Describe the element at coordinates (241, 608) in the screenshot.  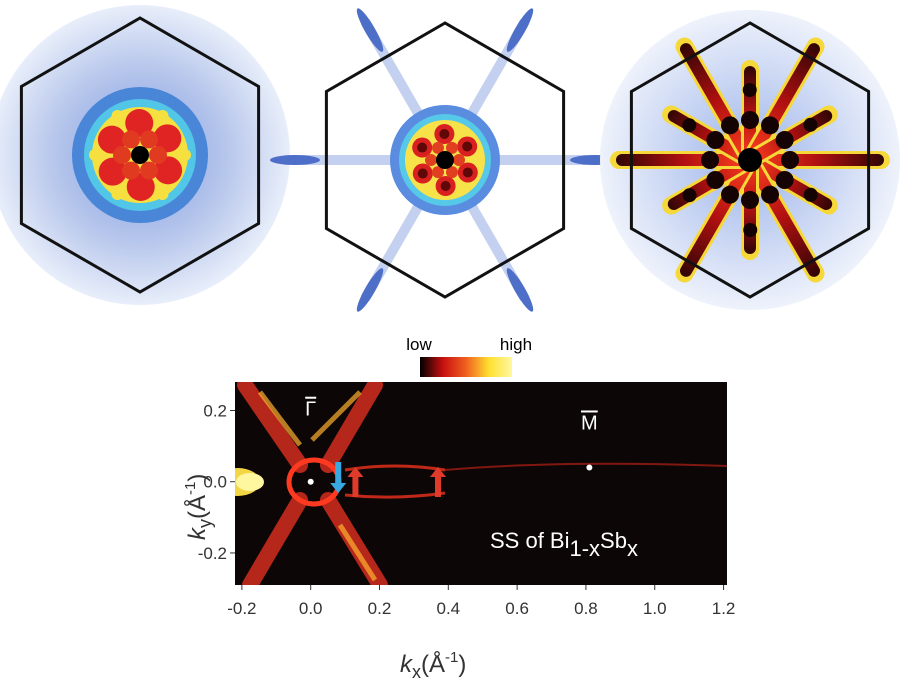
I see `x-tick-label: -0.2` at that location.